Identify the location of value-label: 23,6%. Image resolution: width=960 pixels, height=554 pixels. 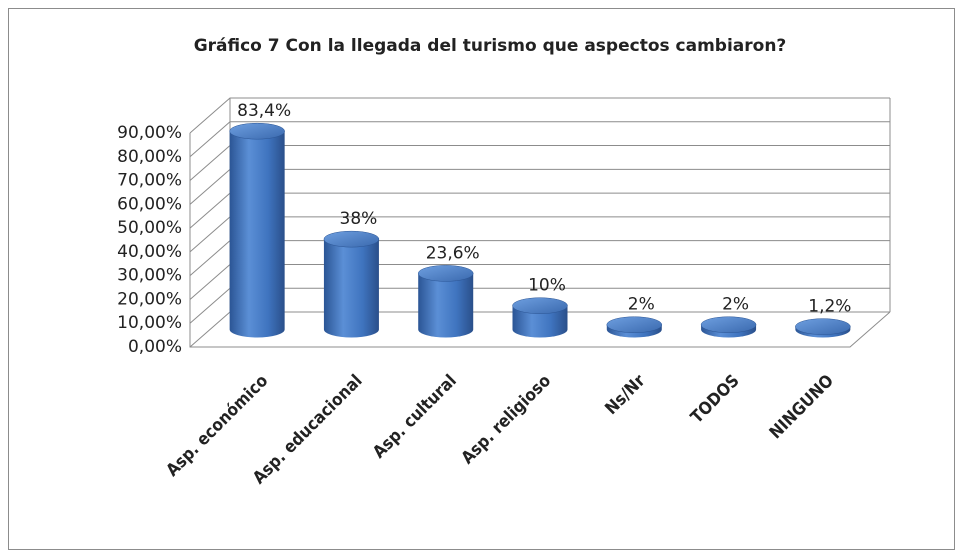
(453, 253).